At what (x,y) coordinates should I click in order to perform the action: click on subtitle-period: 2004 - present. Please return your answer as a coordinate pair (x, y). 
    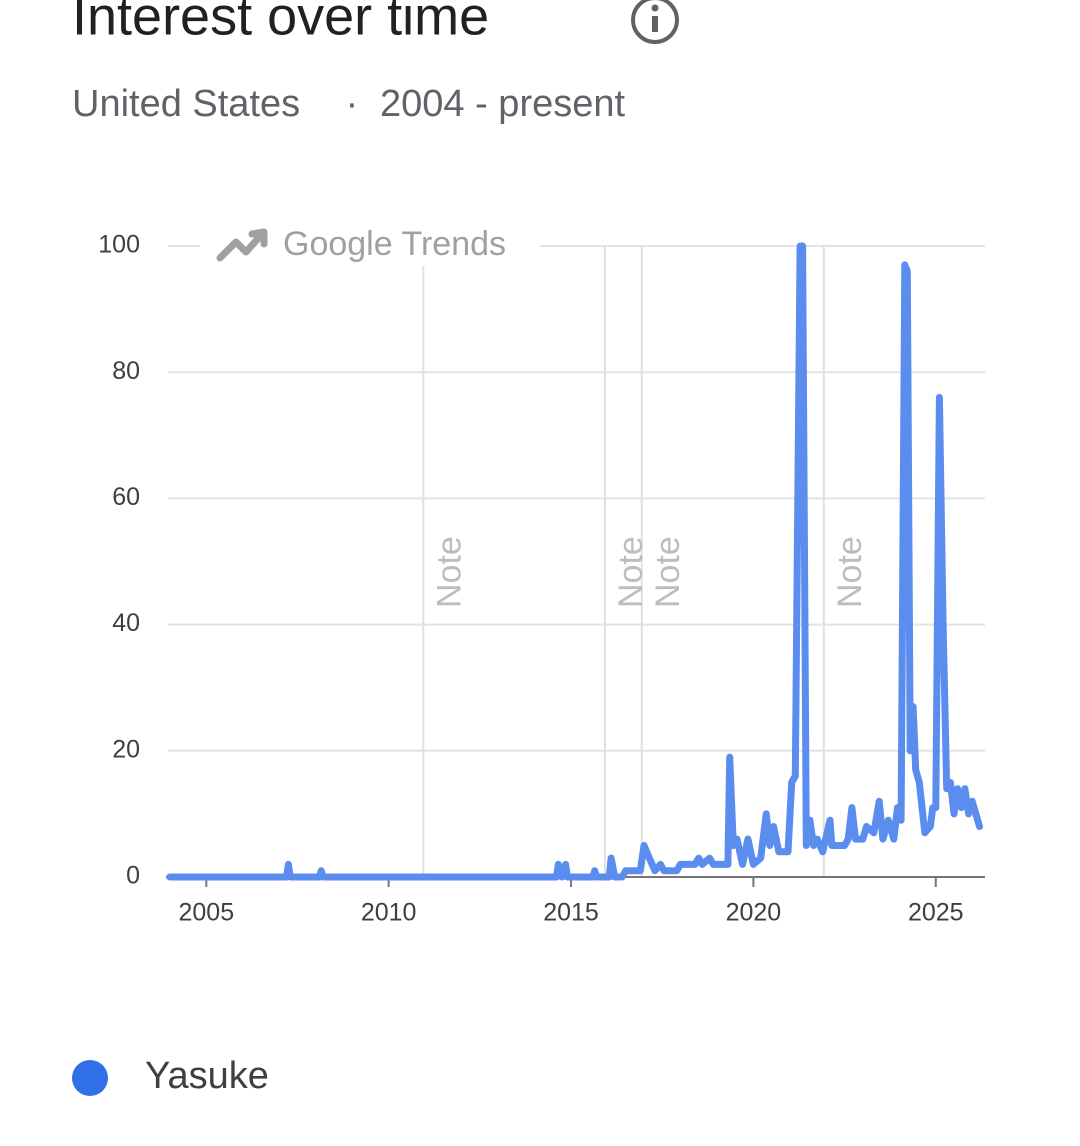
    Looking at the image, I should click on (502, 104).